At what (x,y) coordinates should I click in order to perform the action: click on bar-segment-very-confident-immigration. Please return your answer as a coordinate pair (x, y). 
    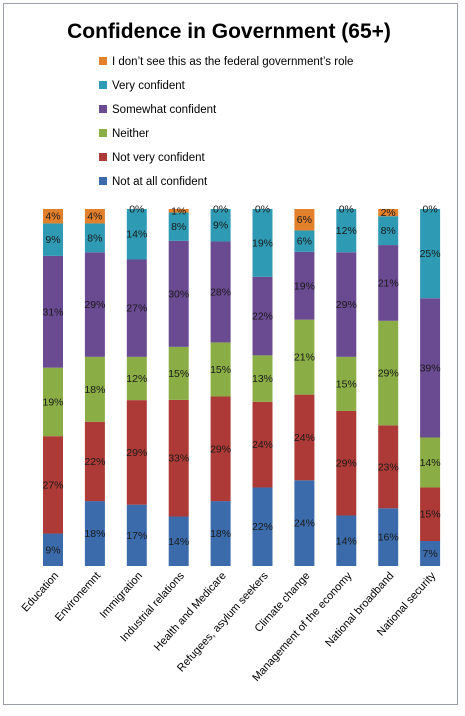
    Looking at the image, I should click on (136, 234).